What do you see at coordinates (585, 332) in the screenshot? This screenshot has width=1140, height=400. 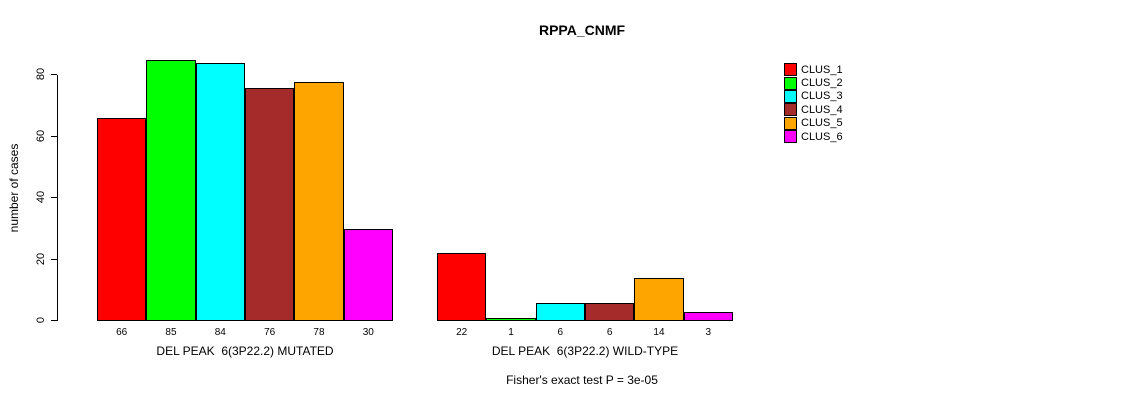 I see `value-labels-wild-type: 22 1 6 6 14 3` at bounding box center [585, 332].